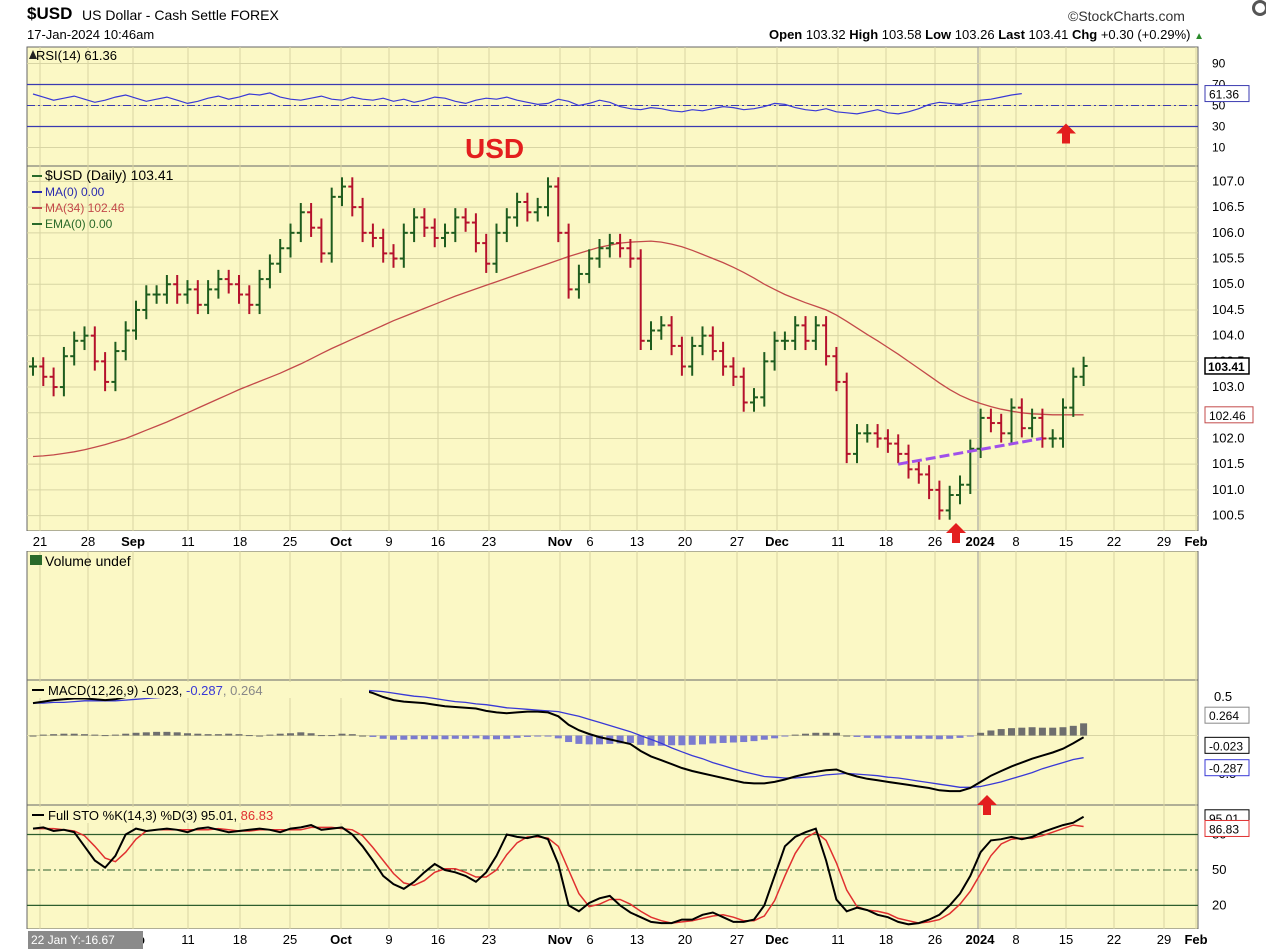 This screenshot has width=1266, height=951. What do you see at coordinates (1084, 34) in the screenshot?
I see `chg-label: Chg` at bounding box center [1084, 34].